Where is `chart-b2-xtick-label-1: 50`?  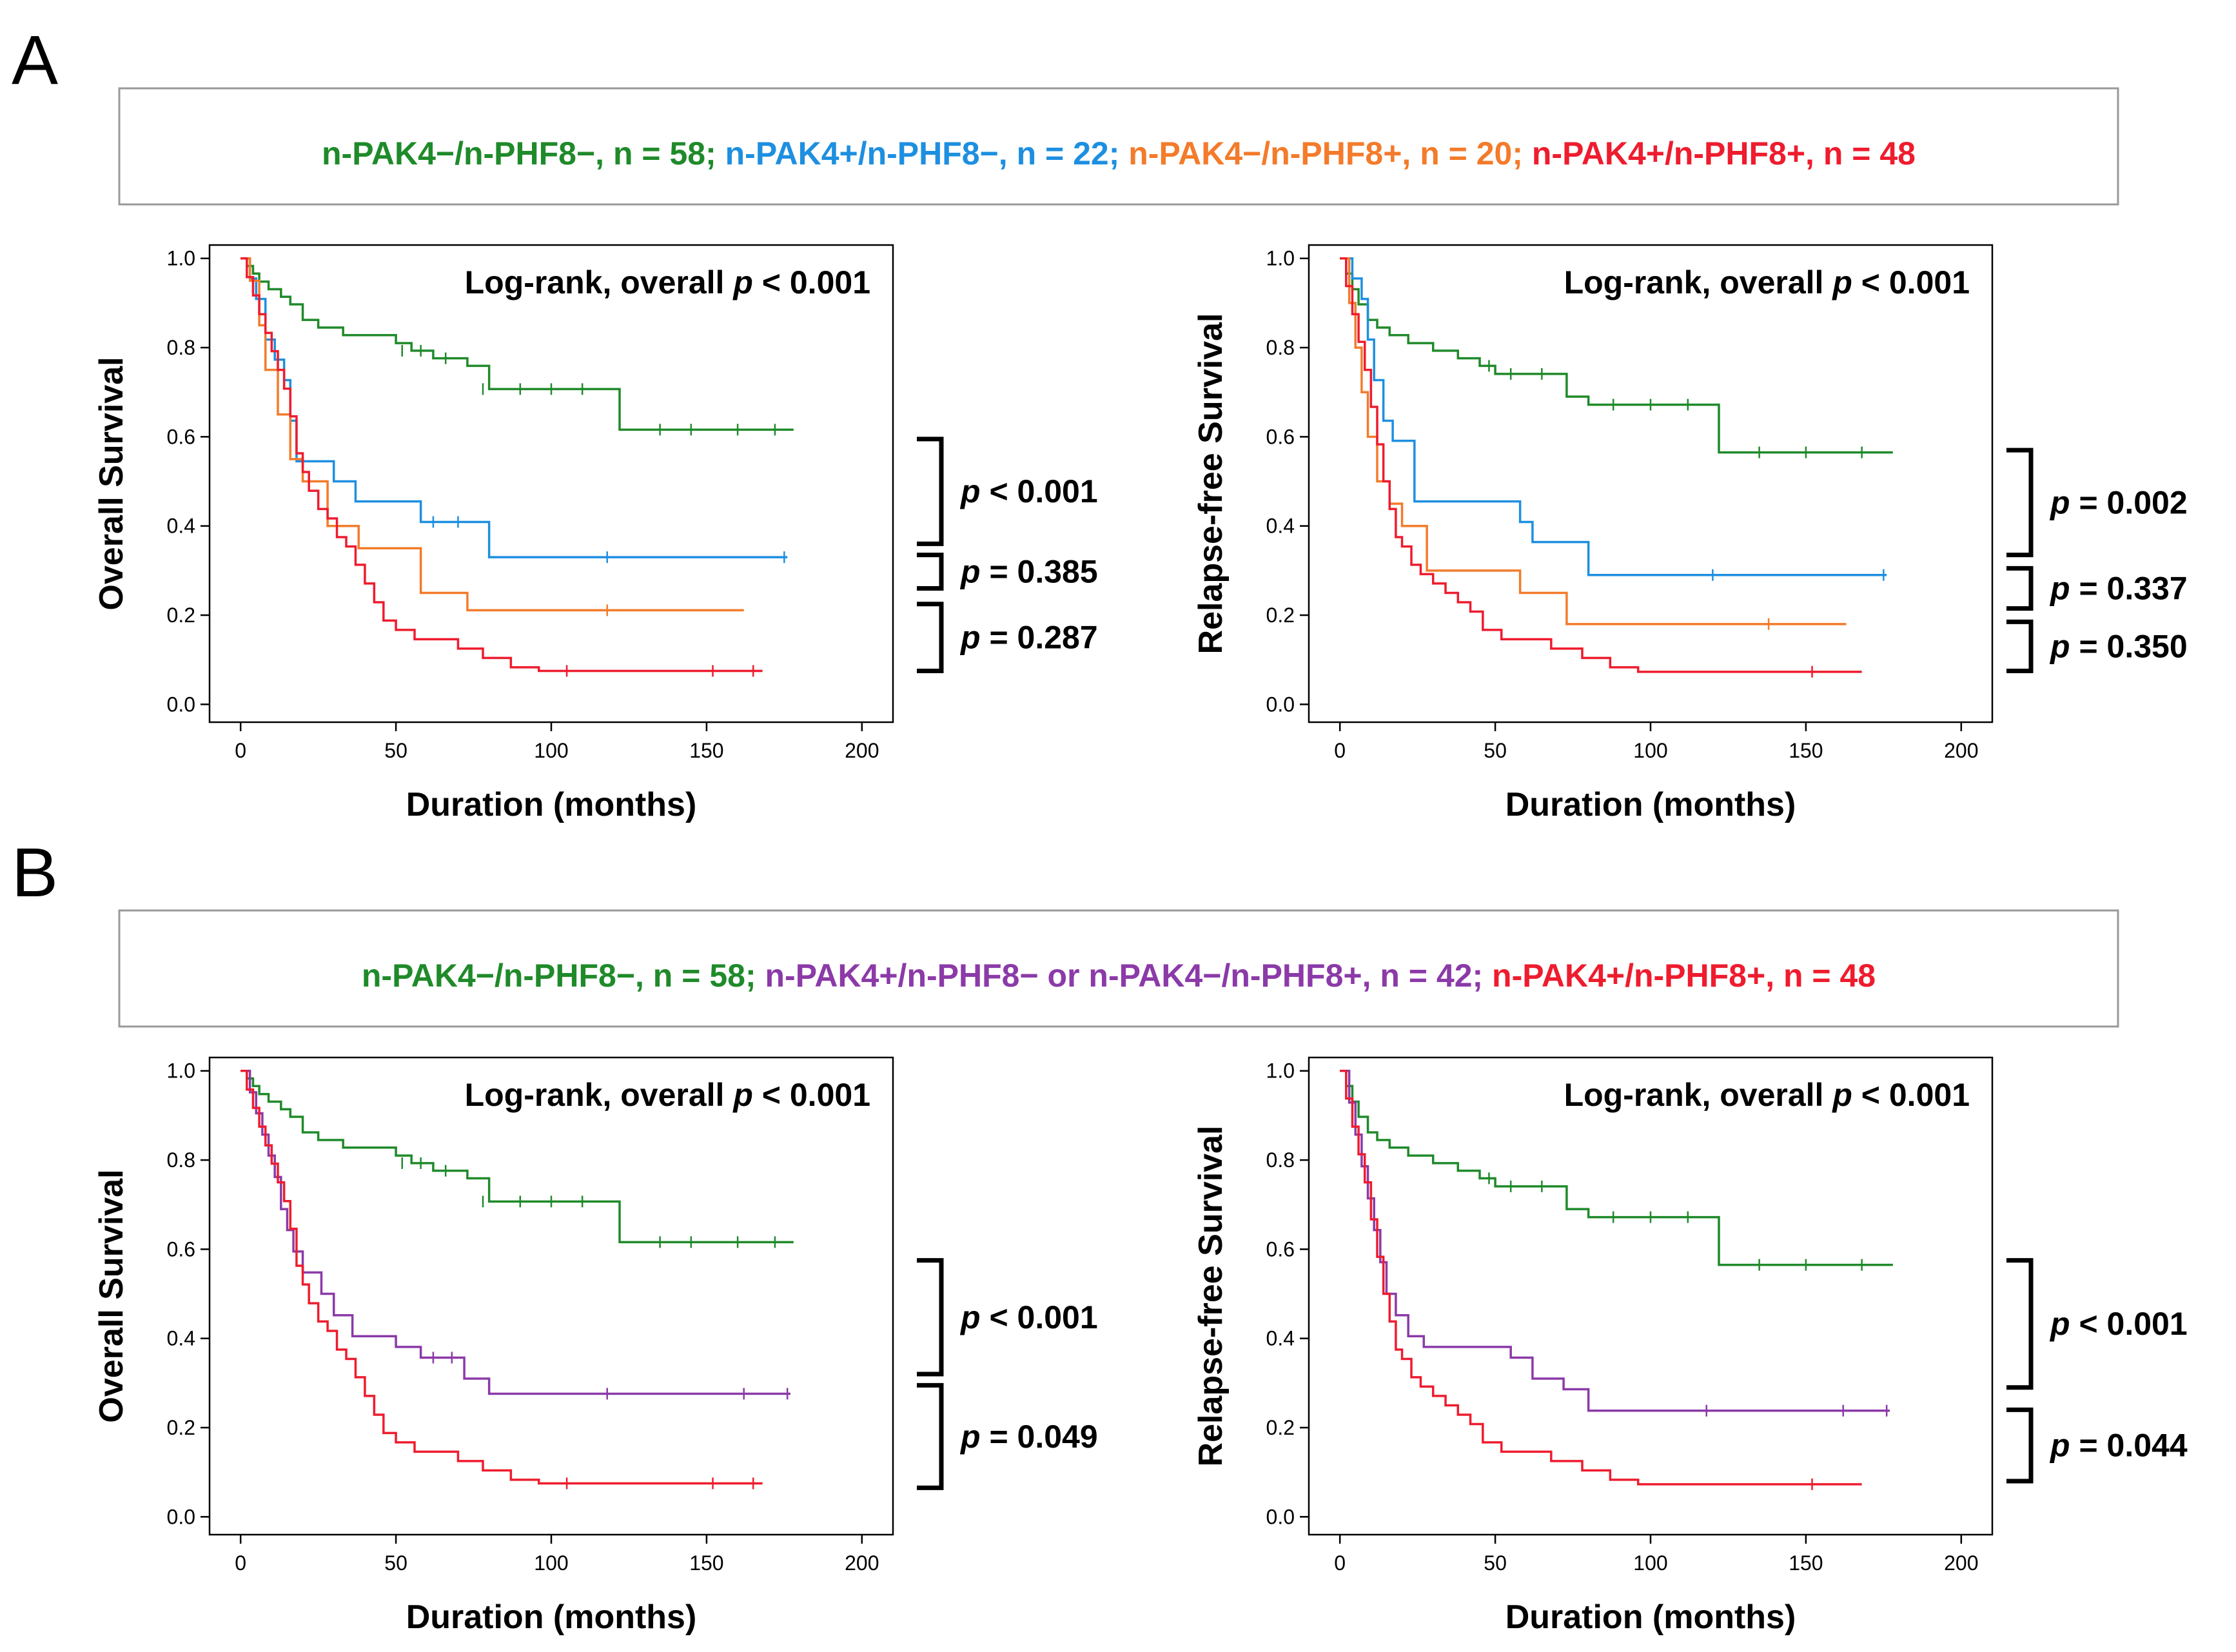 chart-b2-xtick-label-1: 50 is located at coordinates (1496, 1563).